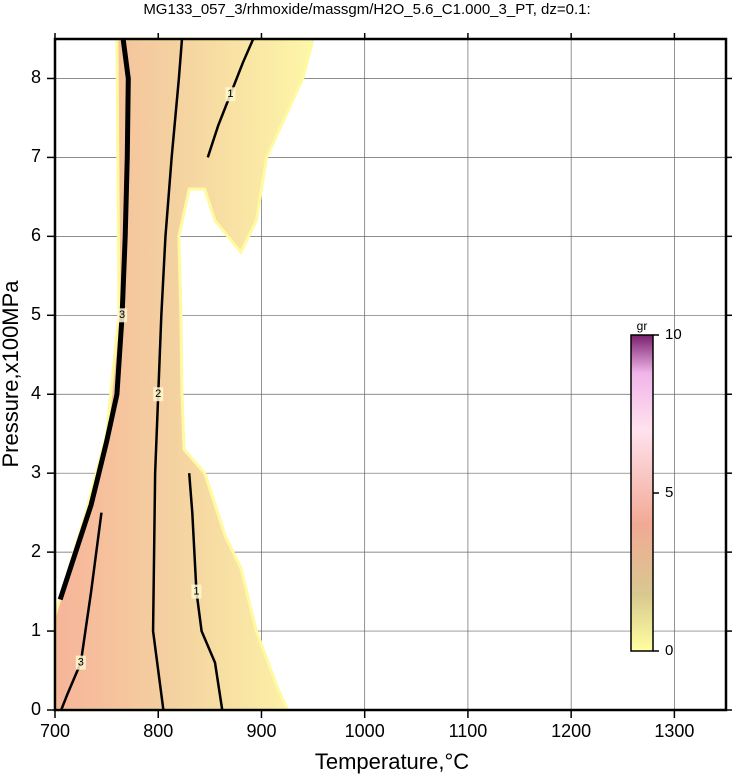 The image size is (734, 776). Describe the element at coordinates (36, 551) in the screenshot. I see `y-tick-label: 2` at that location.